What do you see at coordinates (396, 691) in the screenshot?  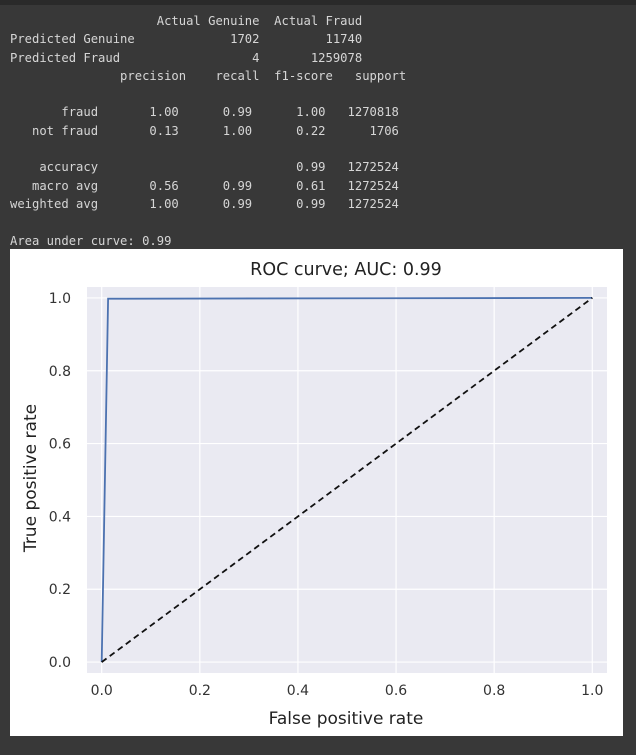 I see `x-tick-label: 0.6` at bounding box center [396, 691].